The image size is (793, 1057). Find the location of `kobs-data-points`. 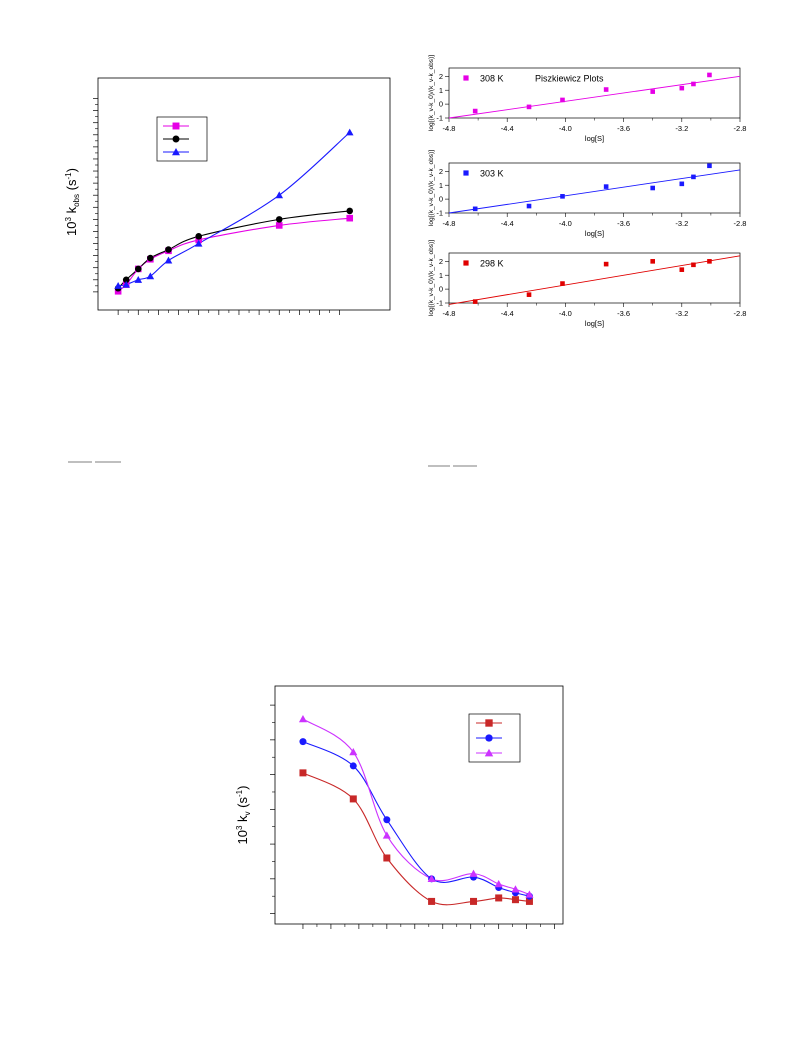

kobs-data-points is located at coordinates (234, 211).